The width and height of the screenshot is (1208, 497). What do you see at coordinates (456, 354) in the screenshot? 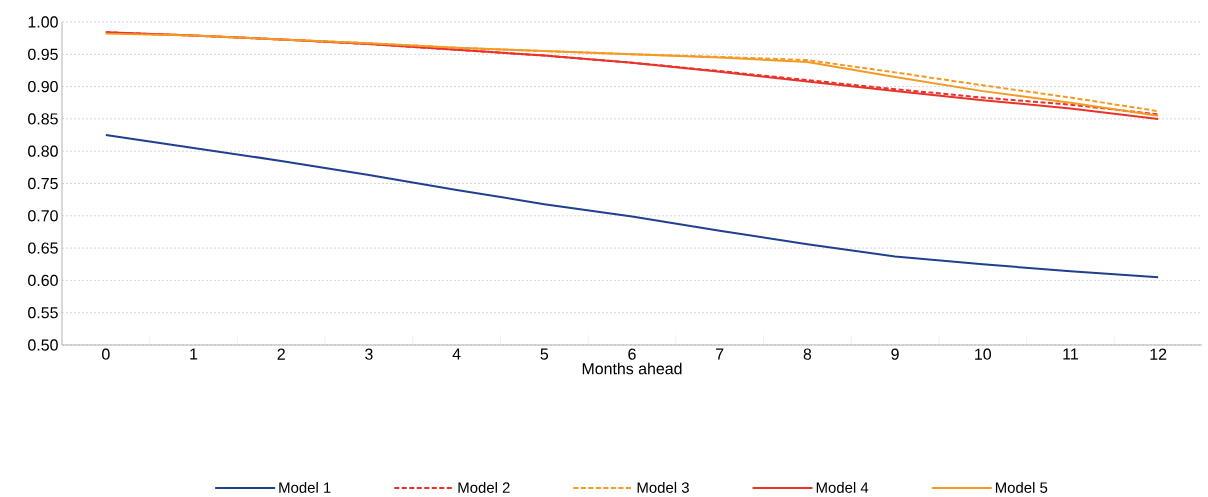
I see `x-tick-label: 4` at bounding box center [456, 354].